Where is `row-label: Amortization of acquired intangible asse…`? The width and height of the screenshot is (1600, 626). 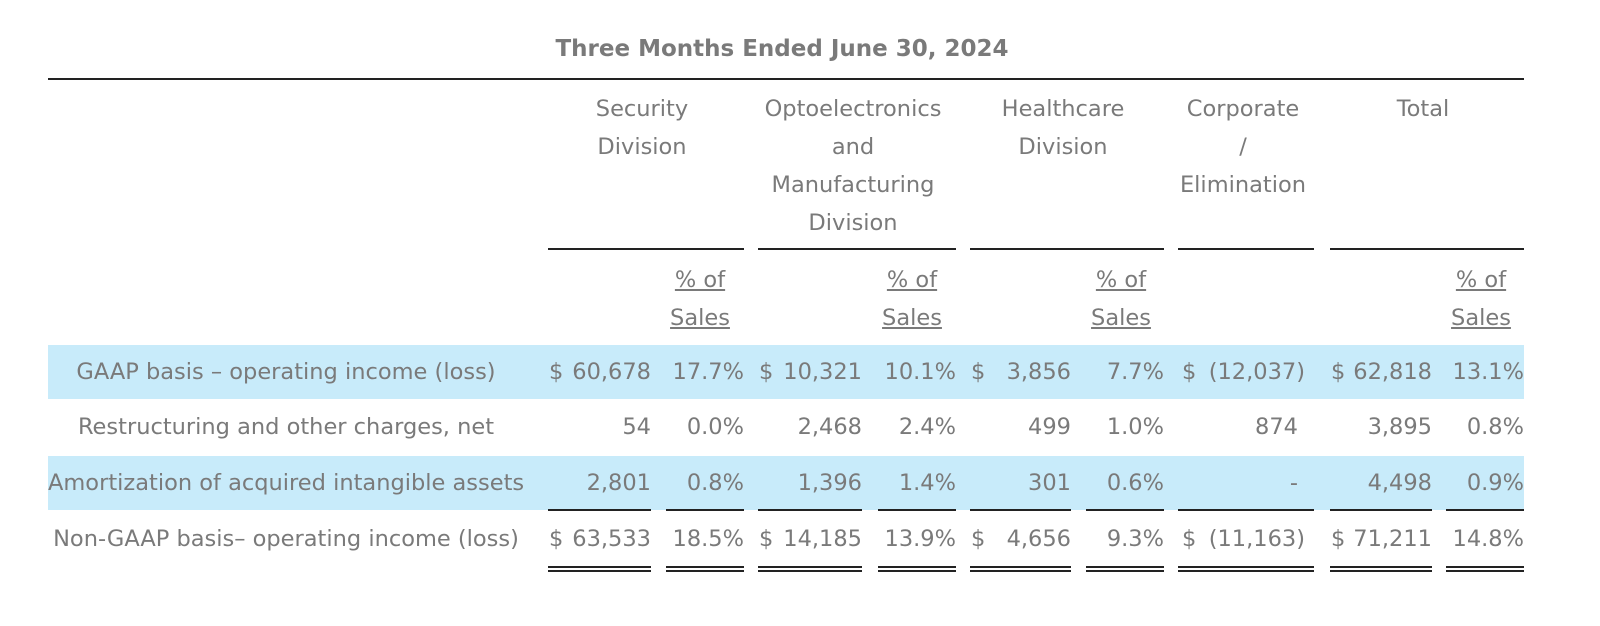
row-label: Amortization of acquired intangible asse… is located at coordinates (286, 483).